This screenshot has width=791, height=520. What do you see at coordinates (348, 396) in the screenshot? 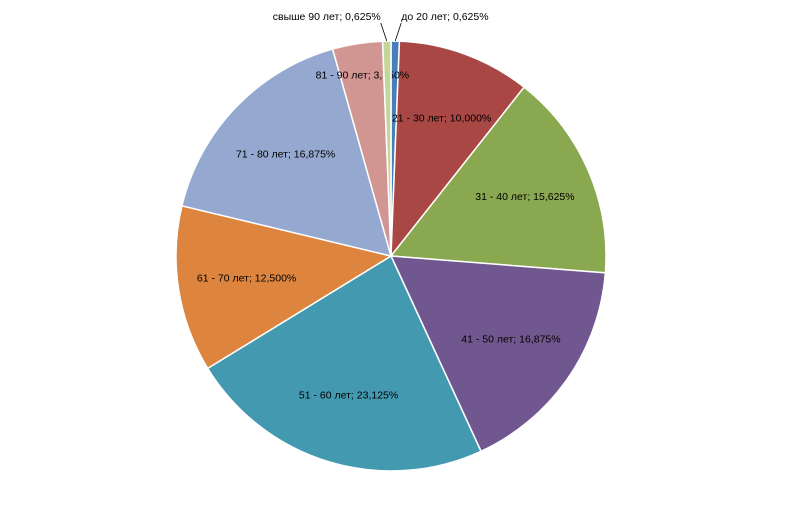
I see `data-label: 51 - 60 лет; 23,125%` at bounding box center [348, 396].